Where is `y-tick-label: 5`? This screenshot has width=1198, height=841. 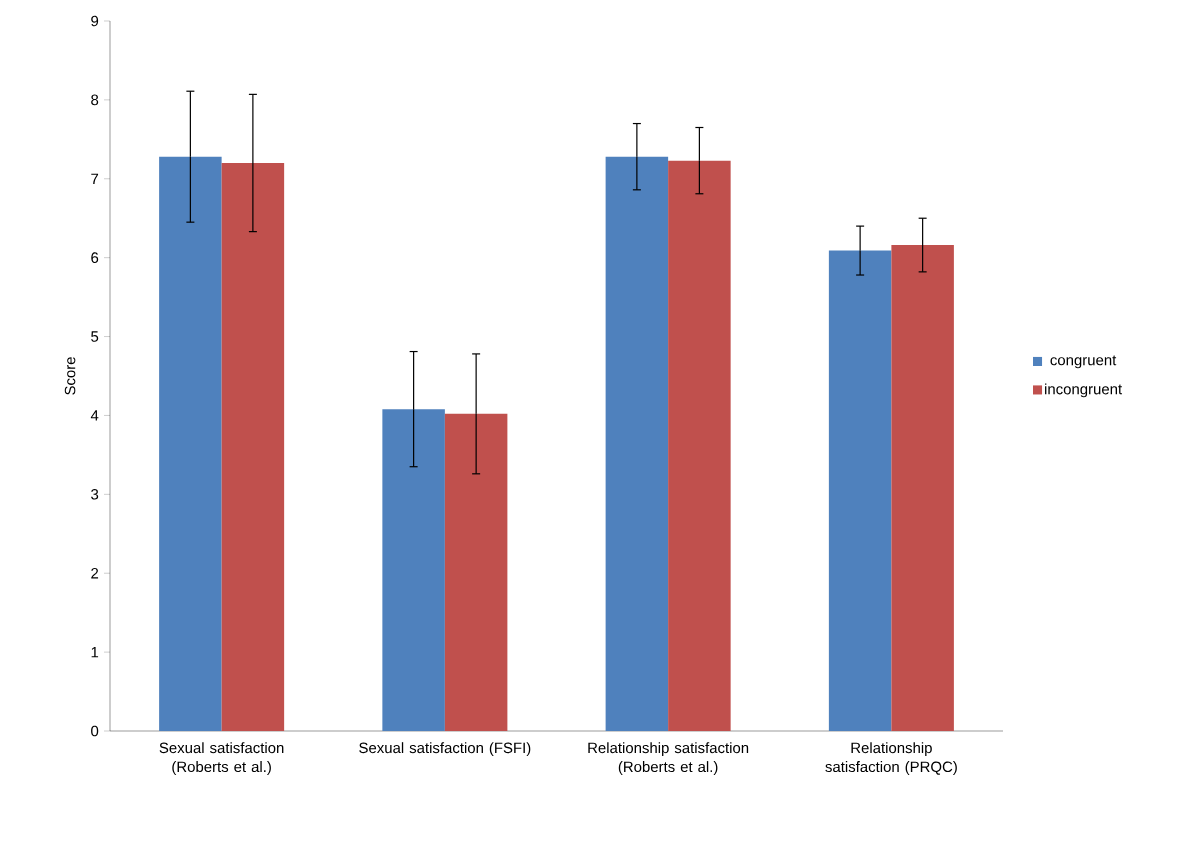
y-tick-label: 5 is located at coordinates (95, 336).